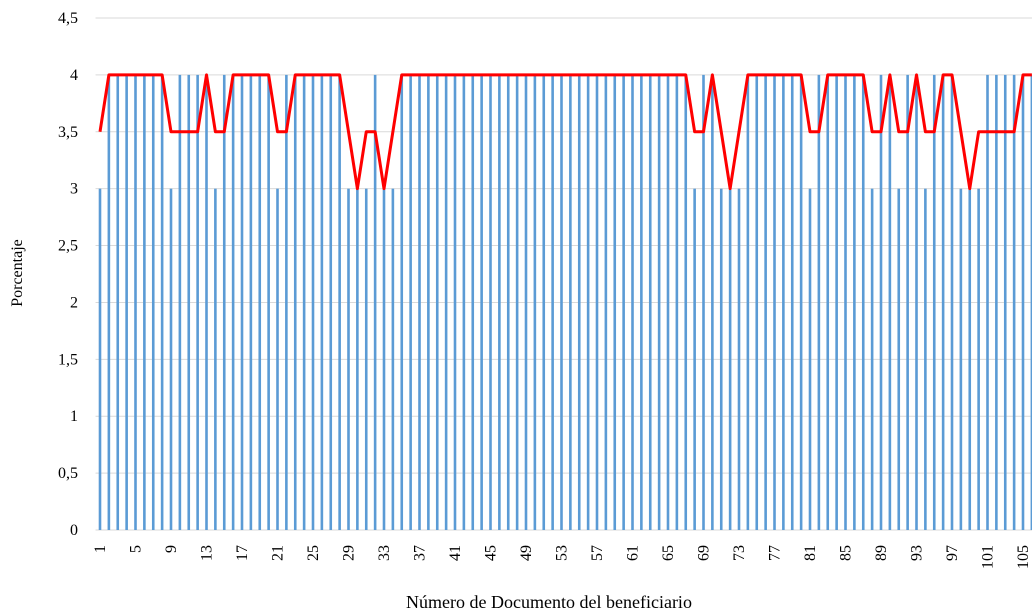  I want to click on x-axis-title: Número de Documento del beneficiario, so click(549, 602).